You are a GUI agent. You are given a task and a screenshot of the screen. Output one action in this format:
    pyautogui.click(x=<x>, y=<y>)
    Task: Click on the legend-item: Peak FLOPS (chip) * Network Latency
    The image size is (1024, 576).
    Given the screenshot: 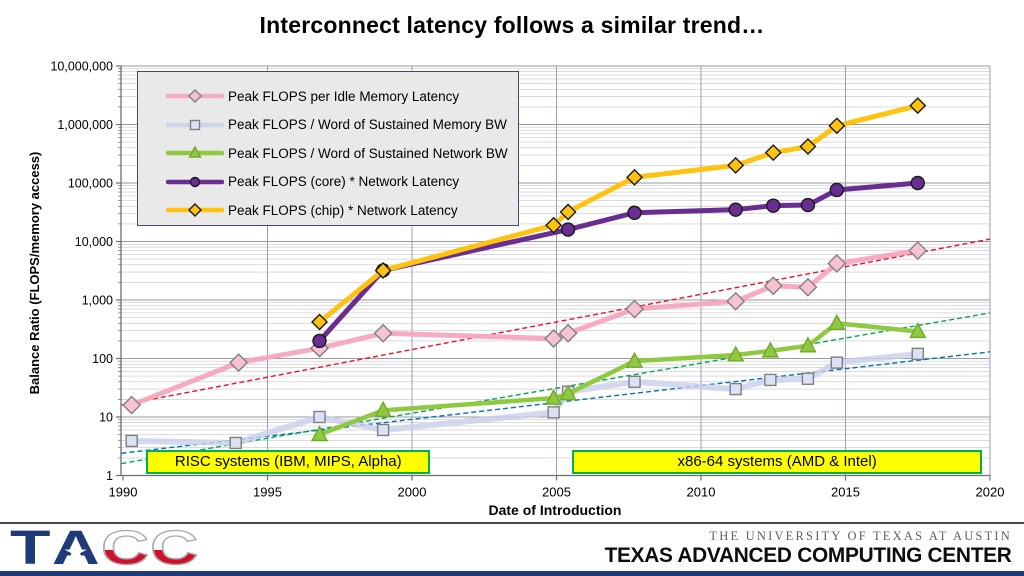 What is the action you would take?
    pyautogui.click(x=328, y=210)
    